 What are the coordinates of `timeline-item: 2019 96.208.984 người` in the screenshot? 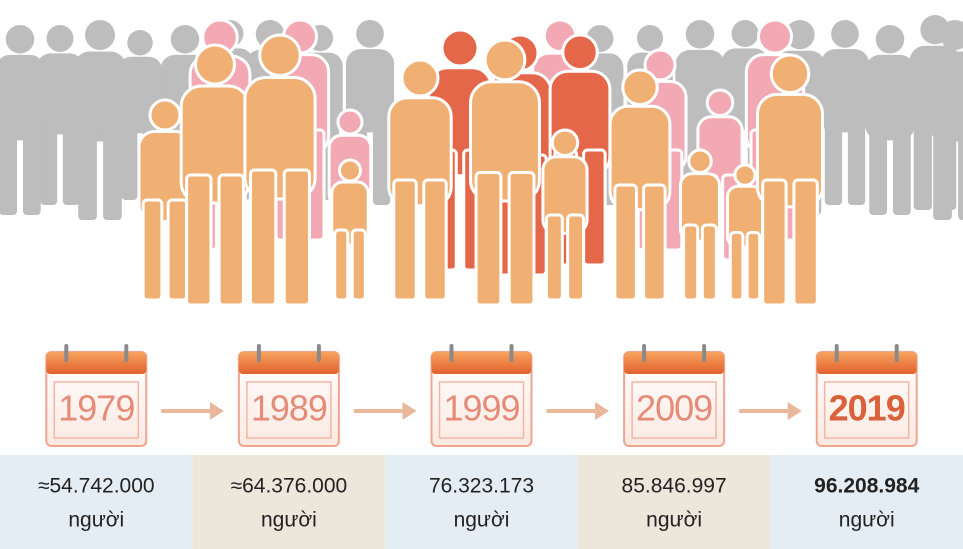 It's located at (866, 446).